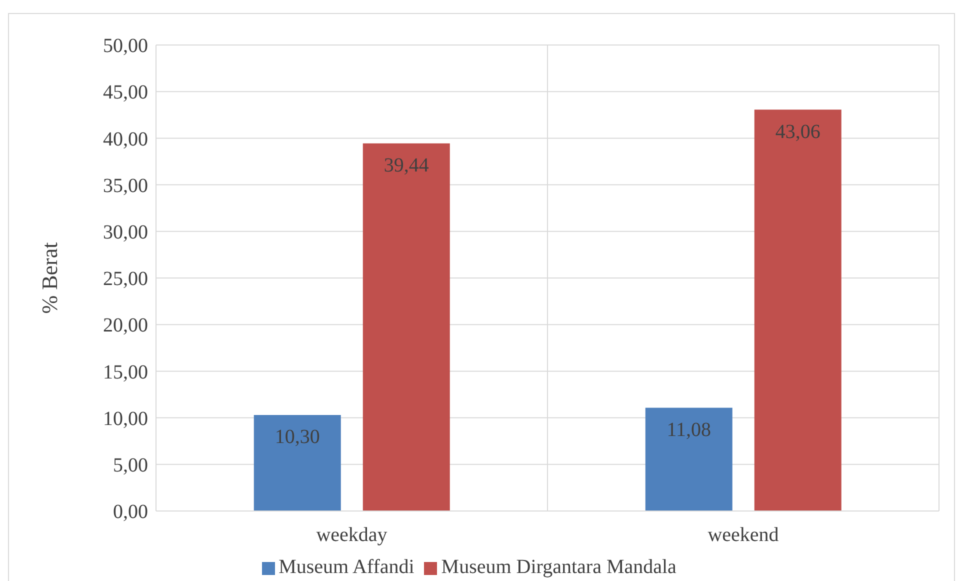  Describe the element at coordinates (406, 165) in the screenshot. I see `data-label: 39,44` at that location.